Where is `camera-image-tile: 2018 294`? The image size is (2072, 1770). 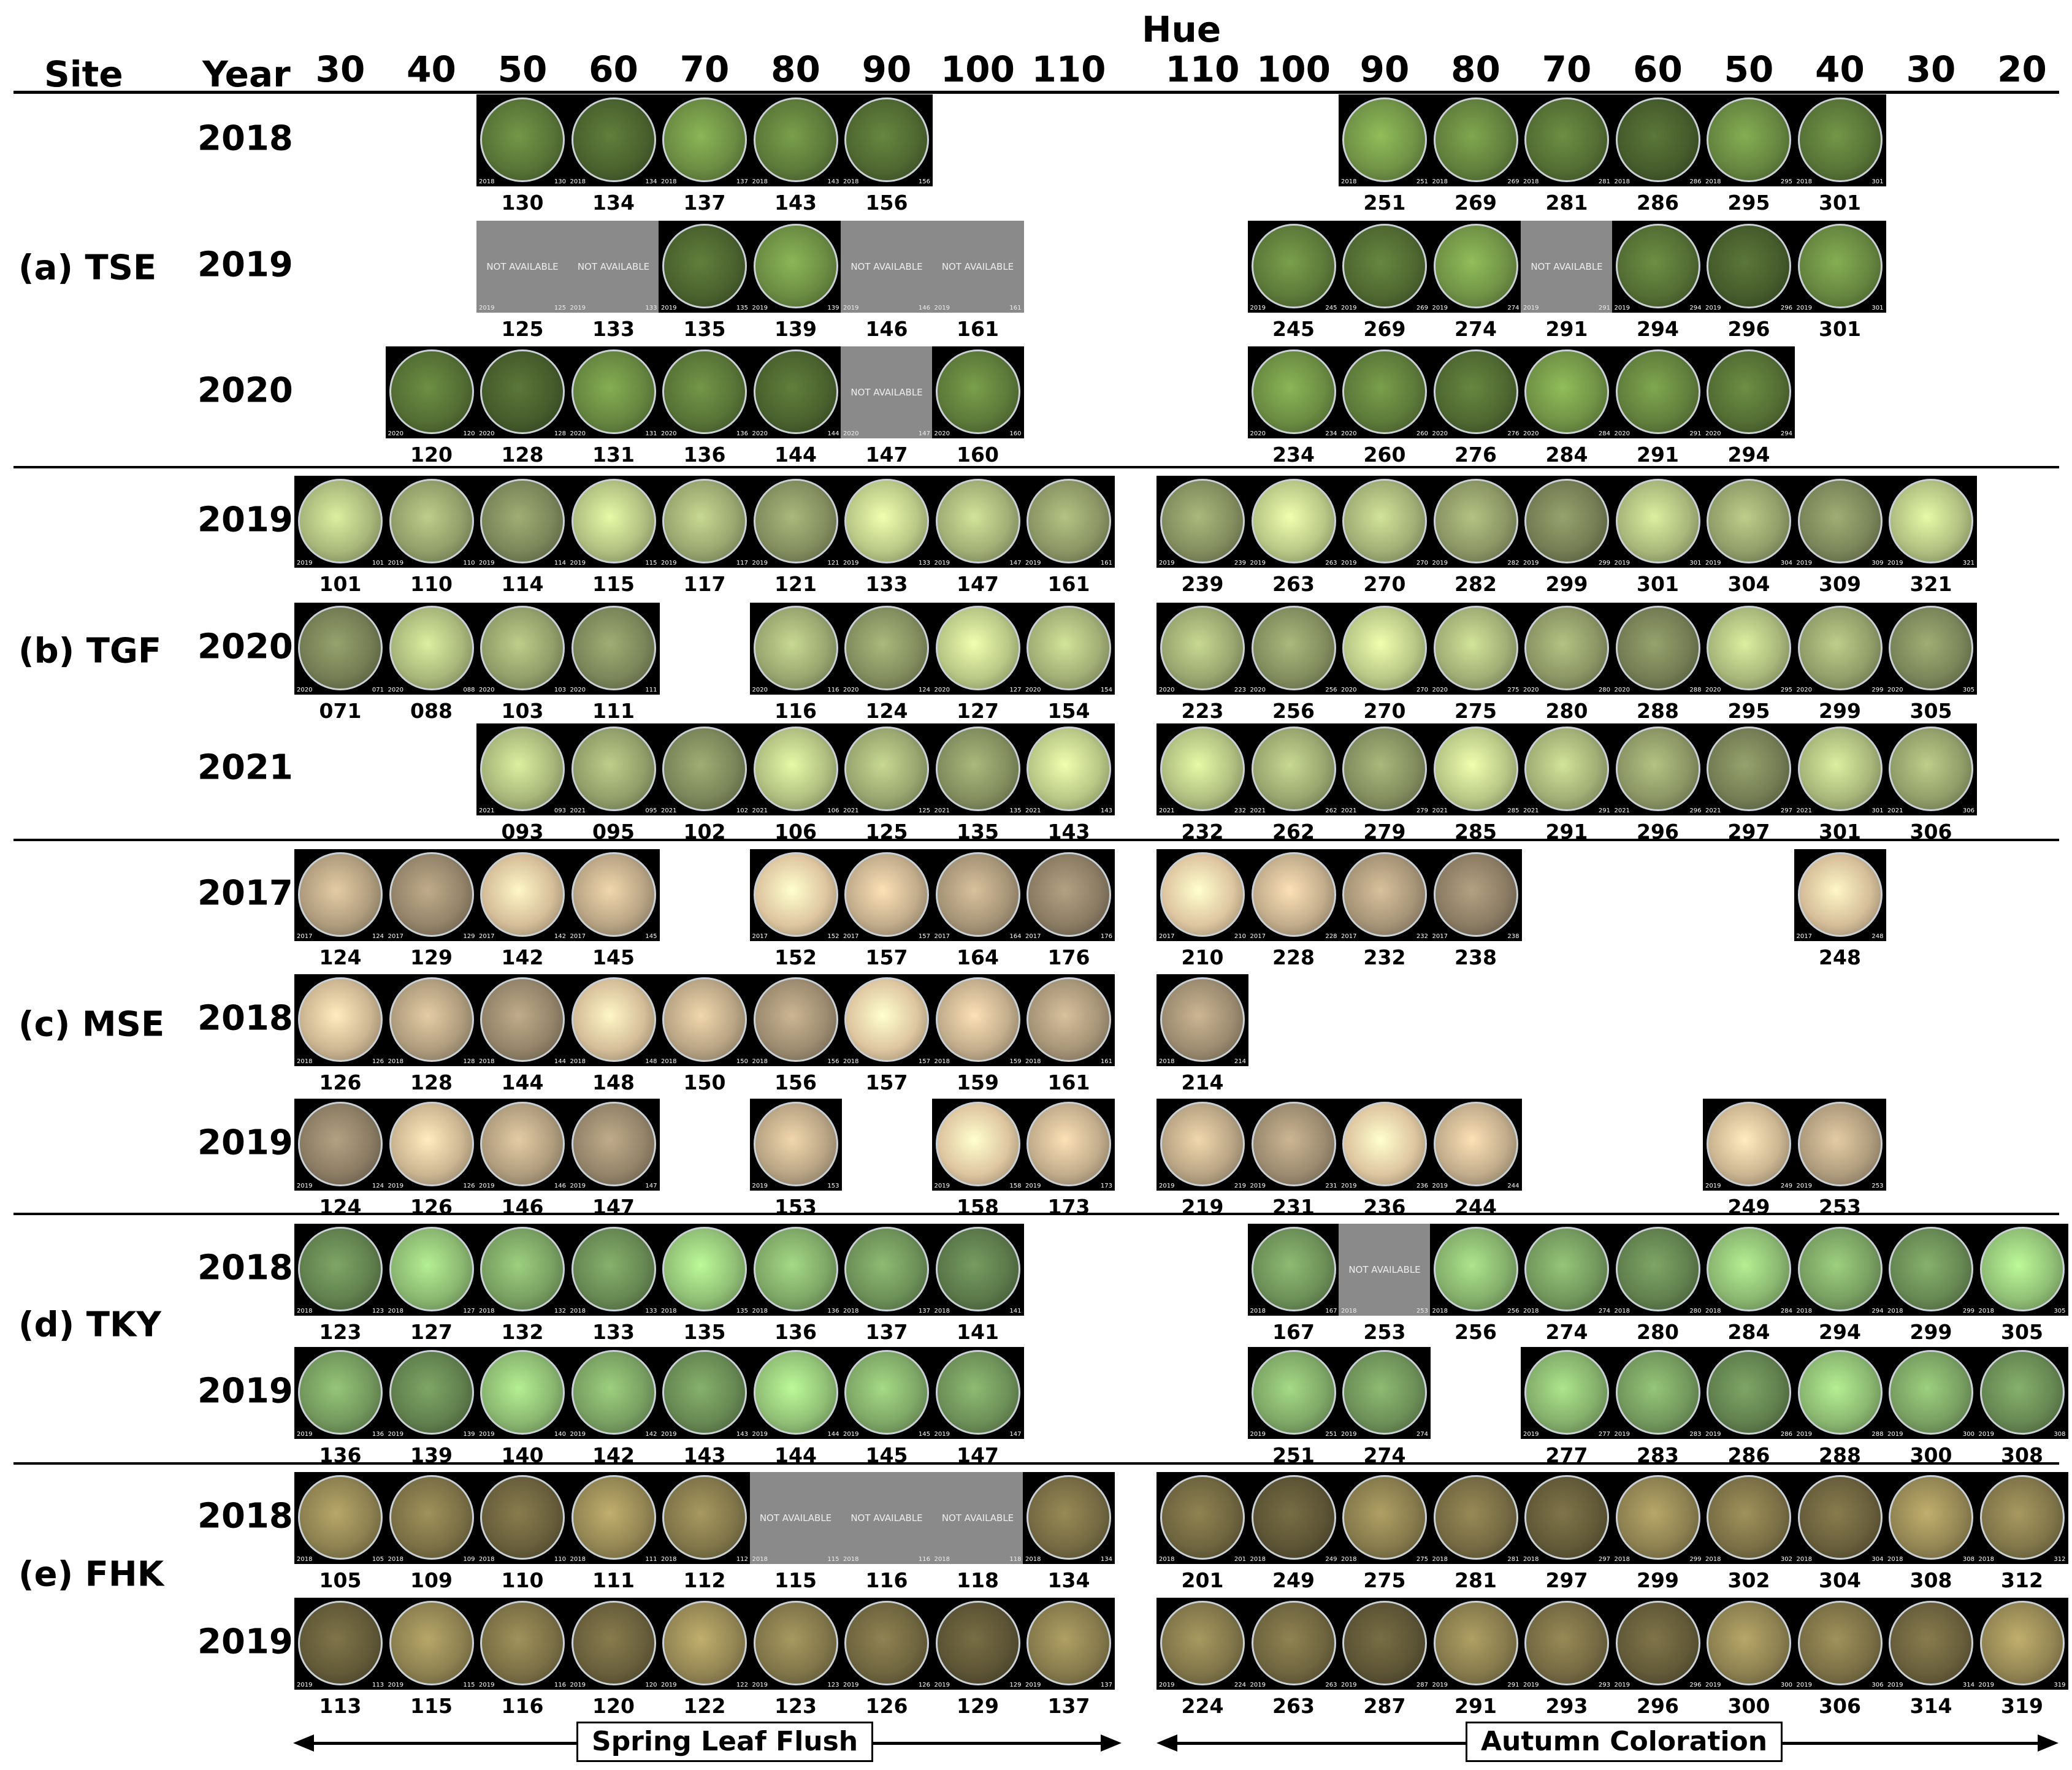
camera-image-tile: 2018 294 is located at coordinates (1840, 1270).